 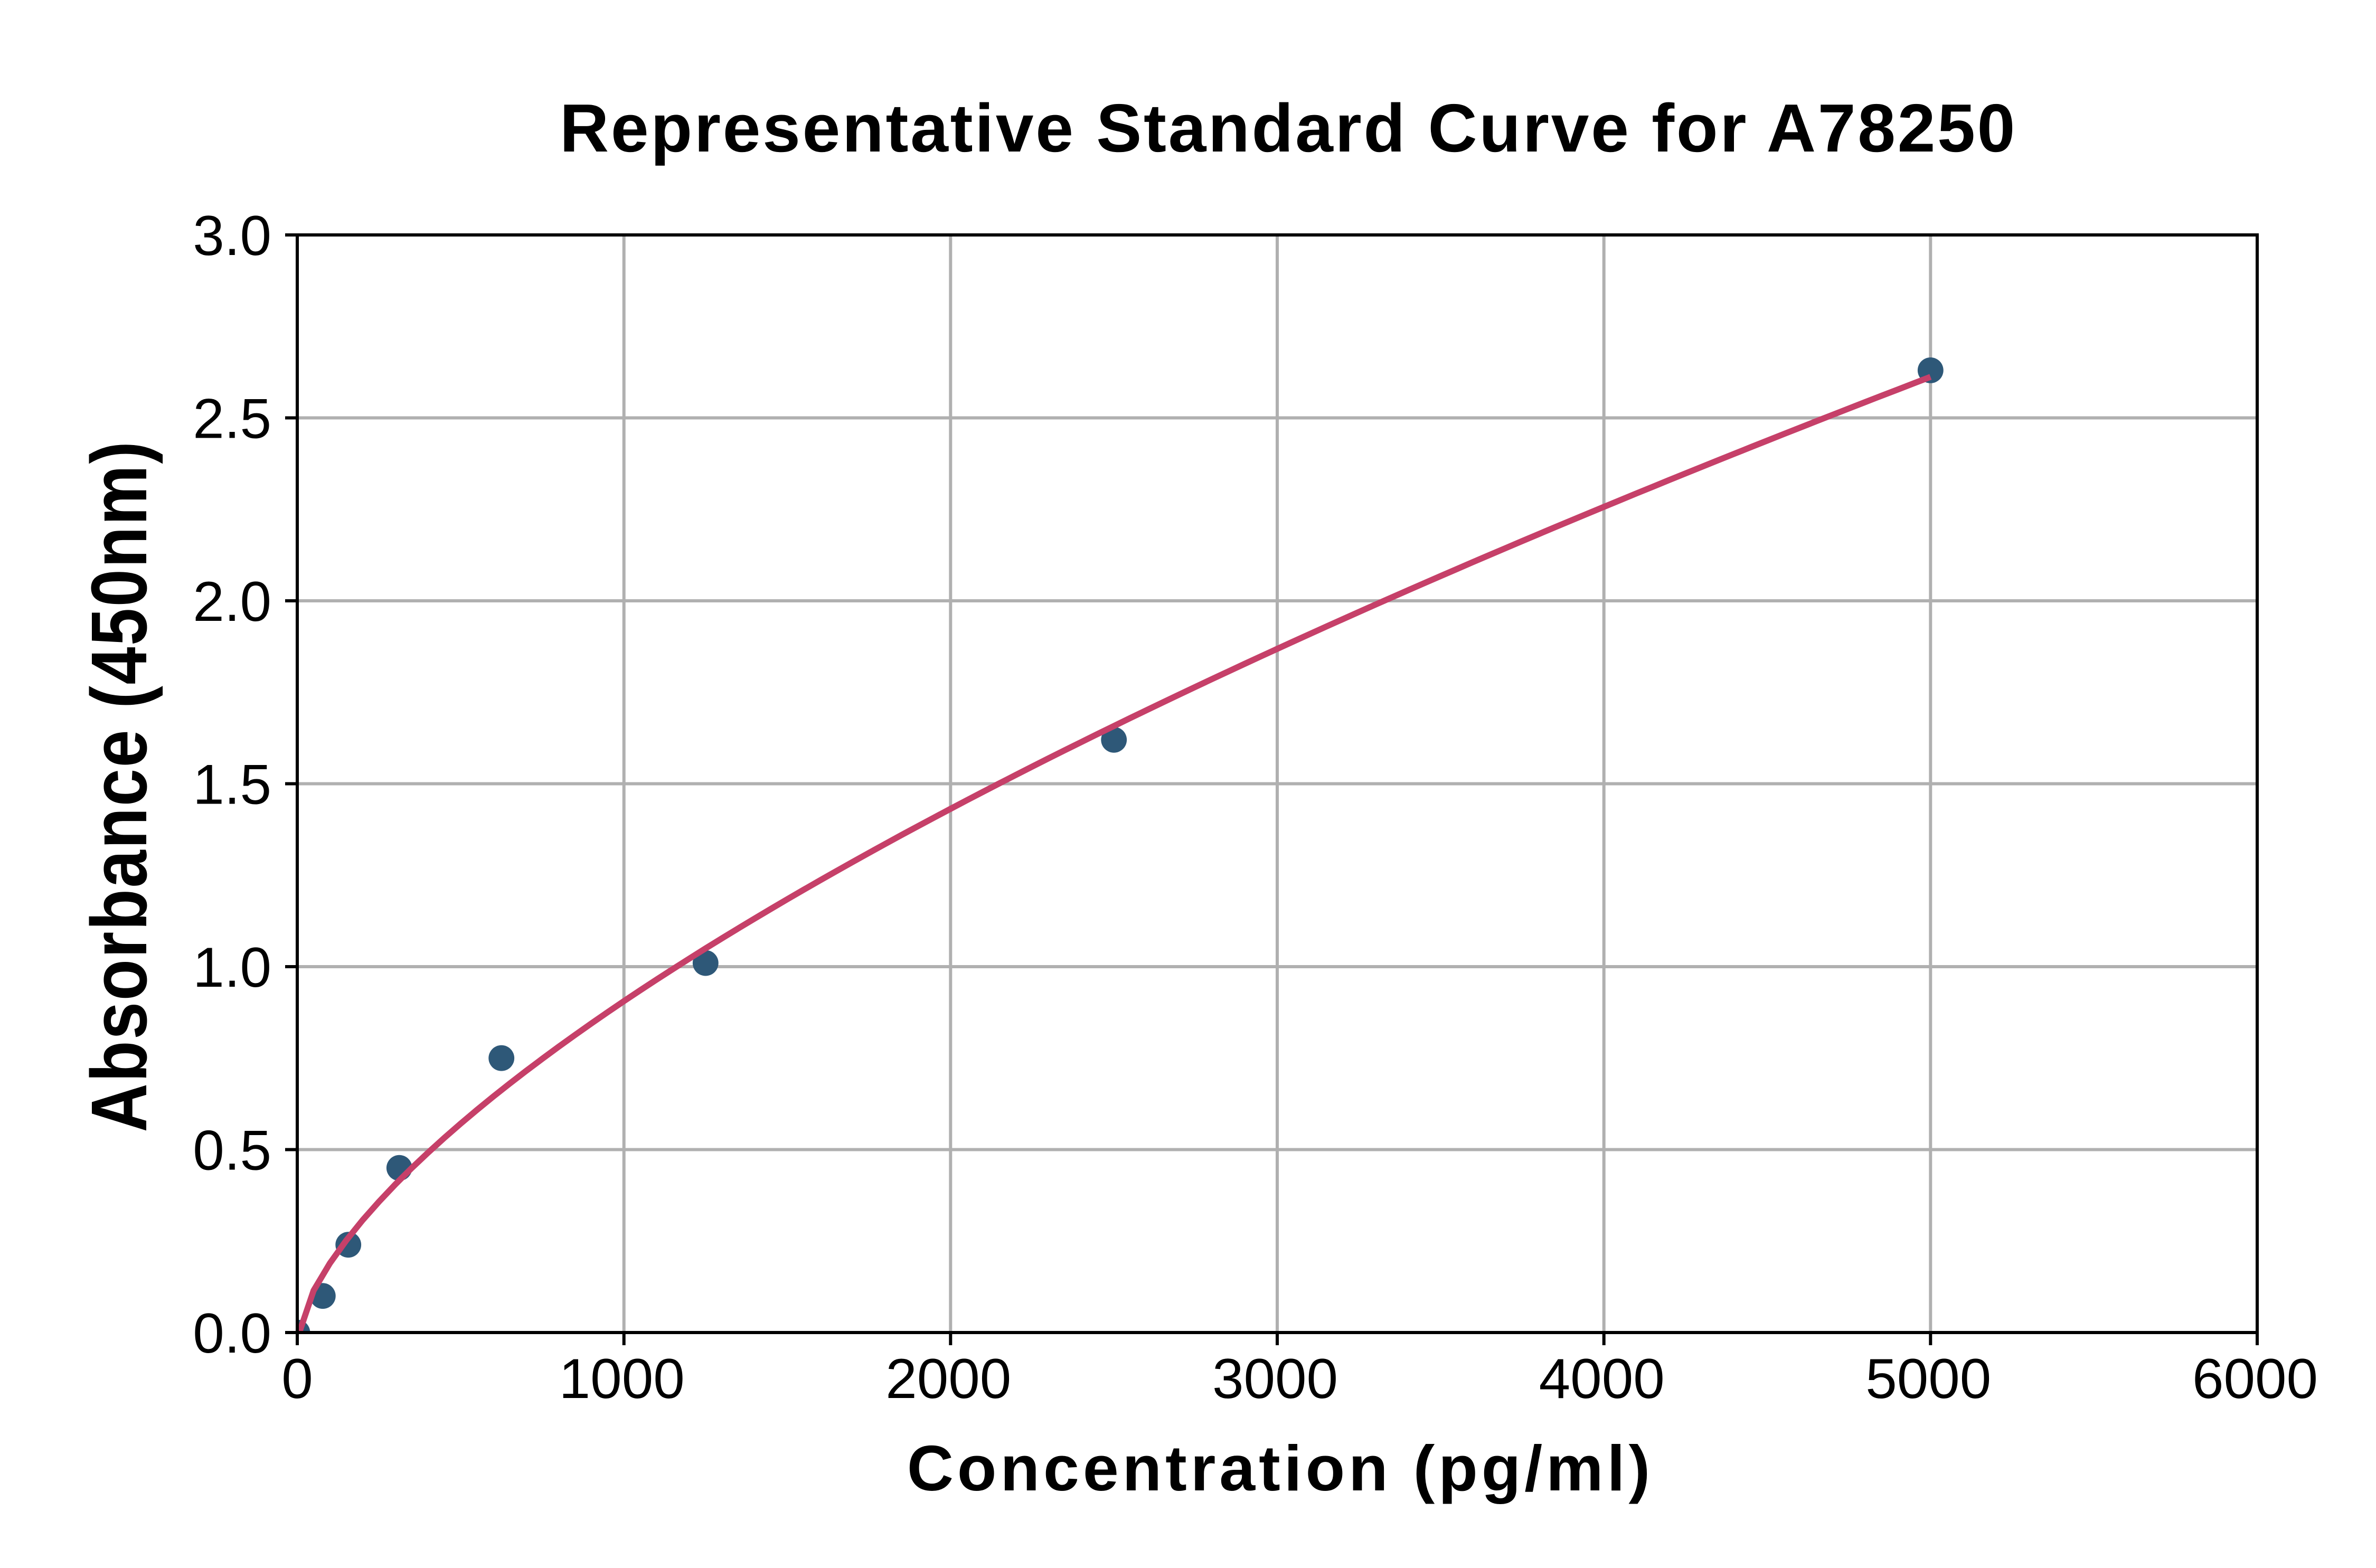 What do you see at coordinates (232, 601) in the screenshot?
I see `svg-text: 2.0` at bounding box center [232, 601].